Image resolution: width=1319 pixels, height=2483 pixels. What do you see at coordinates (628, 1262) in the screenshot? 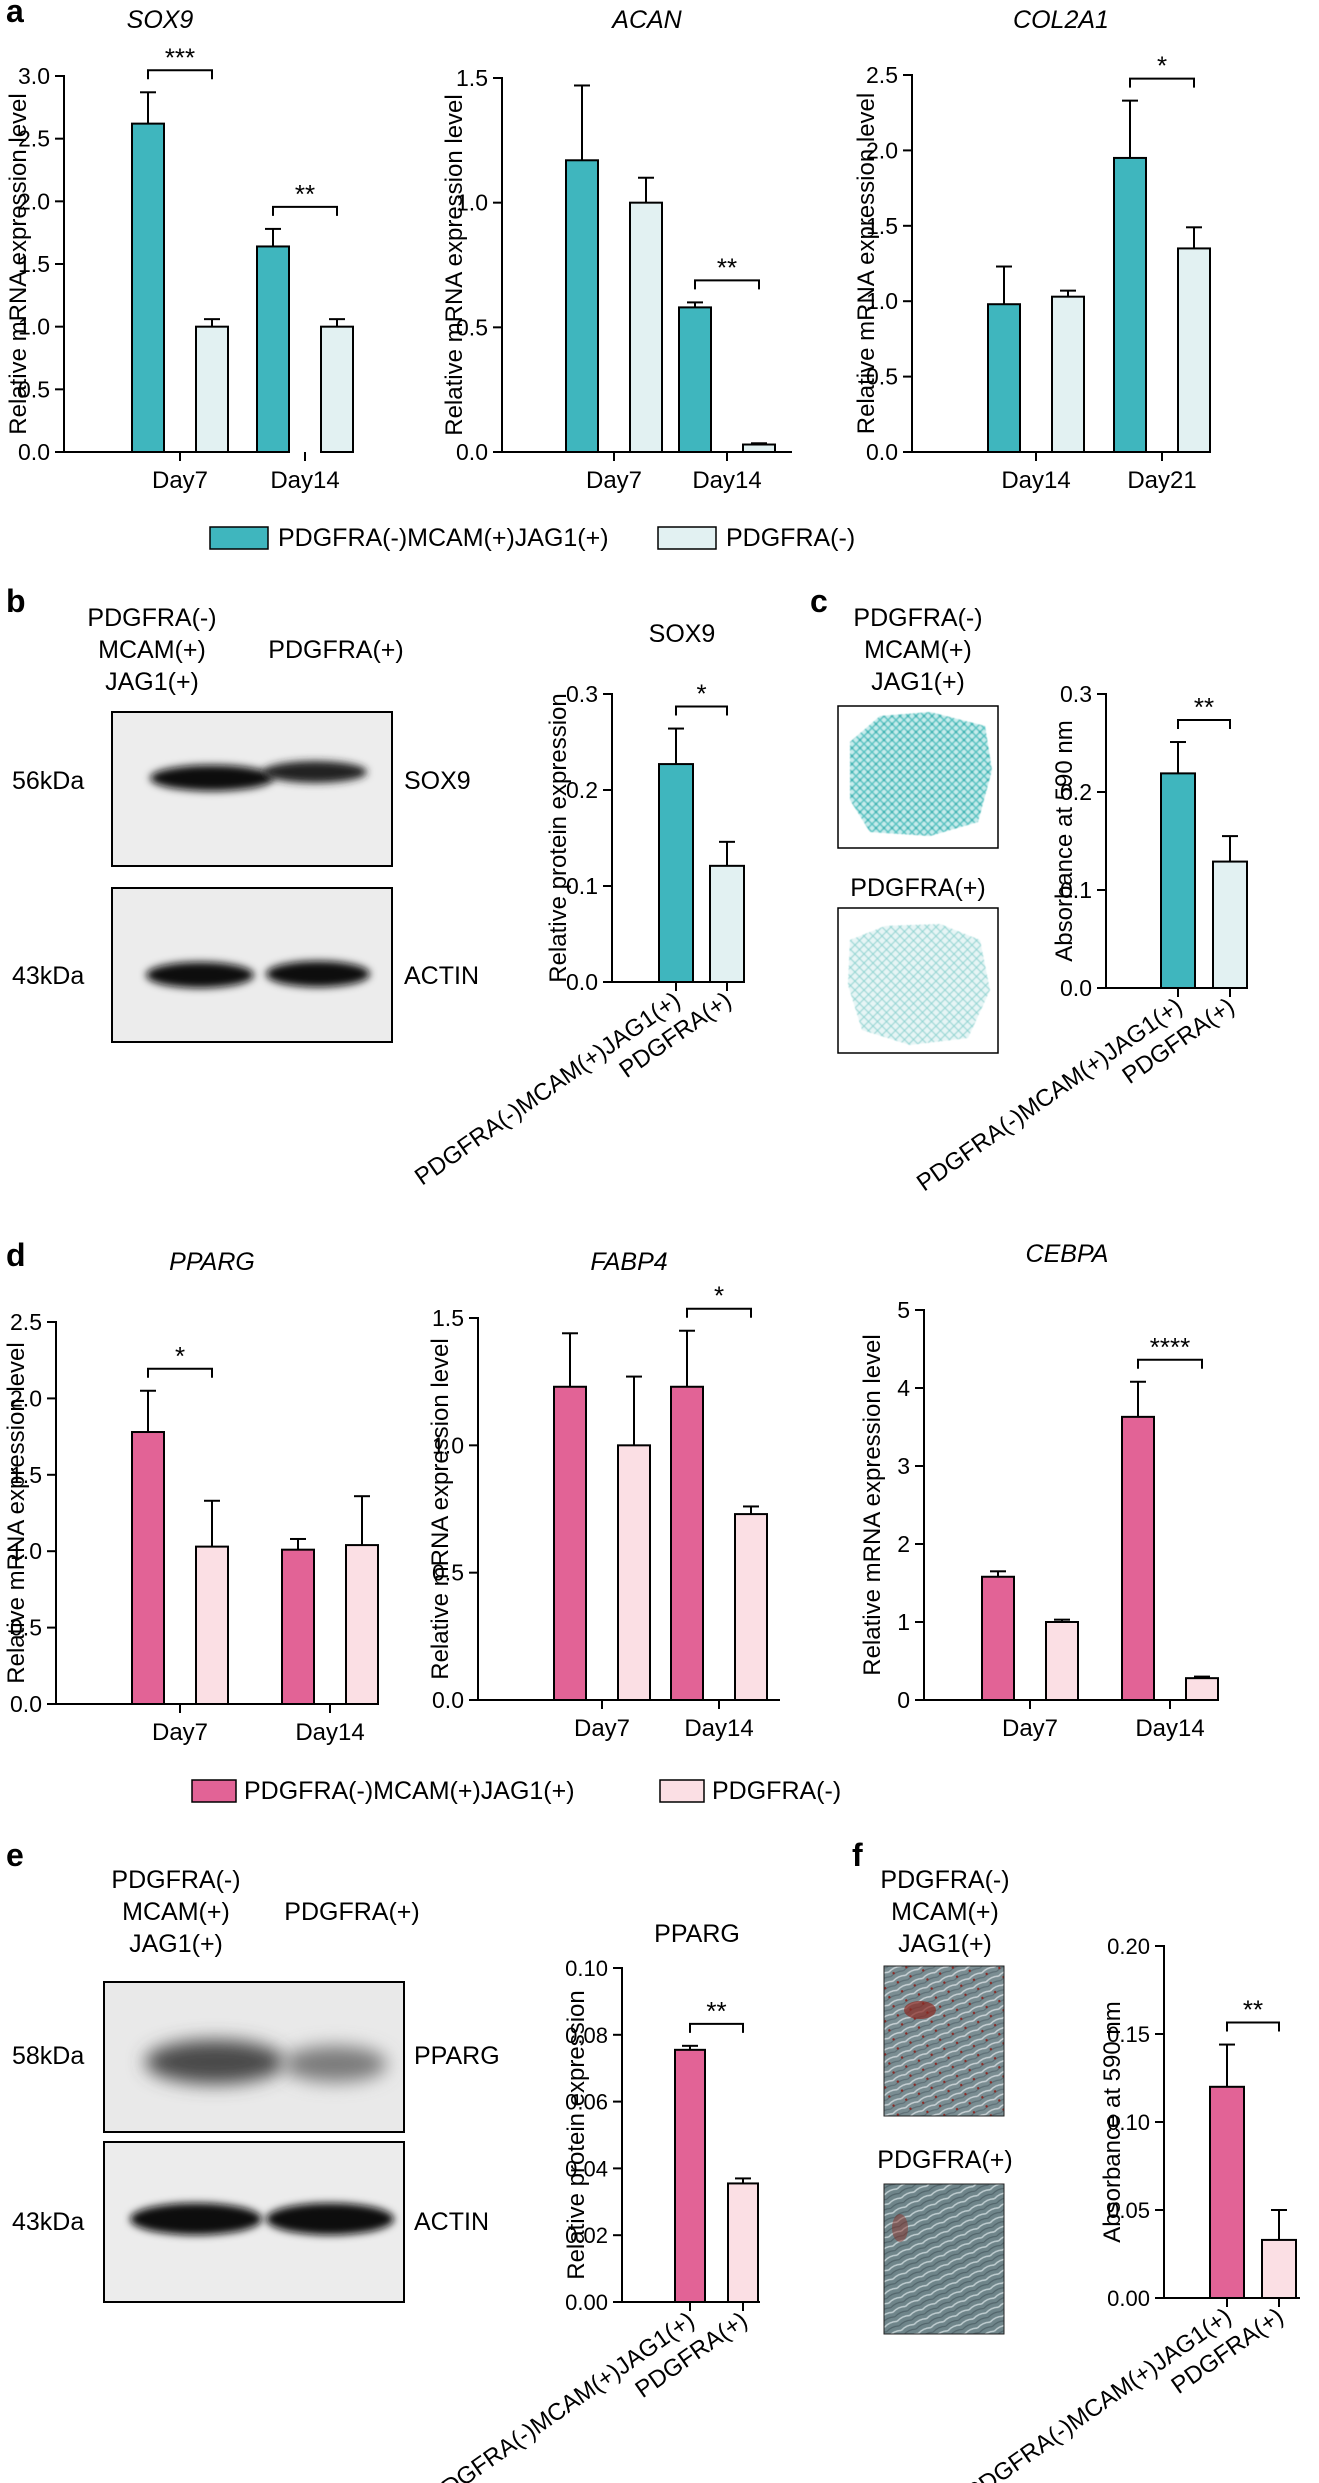
I see `chart-title: FABP4` at bounding box center [628, 1262].